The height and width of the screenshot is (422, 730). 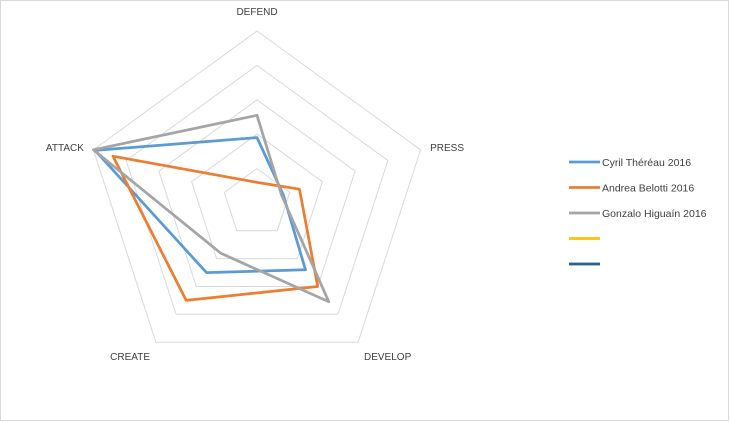 What do you see at coordinates (388, 357) in the screenshot?
I see `axis-label-develop: DEVELOP` at bounding box center [388, 357].